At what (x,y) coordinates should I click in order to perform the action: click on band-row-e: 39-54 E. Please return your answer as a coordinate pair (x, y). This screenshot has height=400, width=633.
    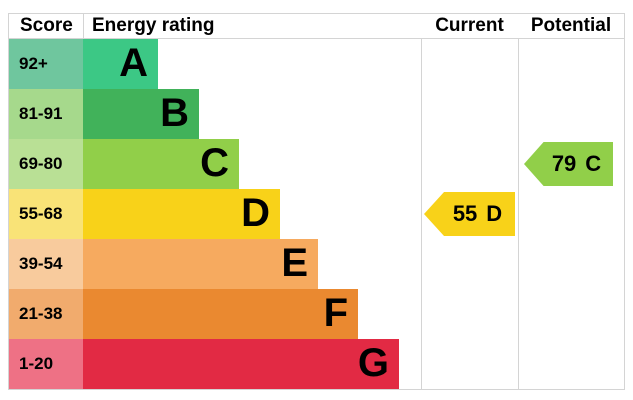
    Looking at the image, I should click on (215, 264).